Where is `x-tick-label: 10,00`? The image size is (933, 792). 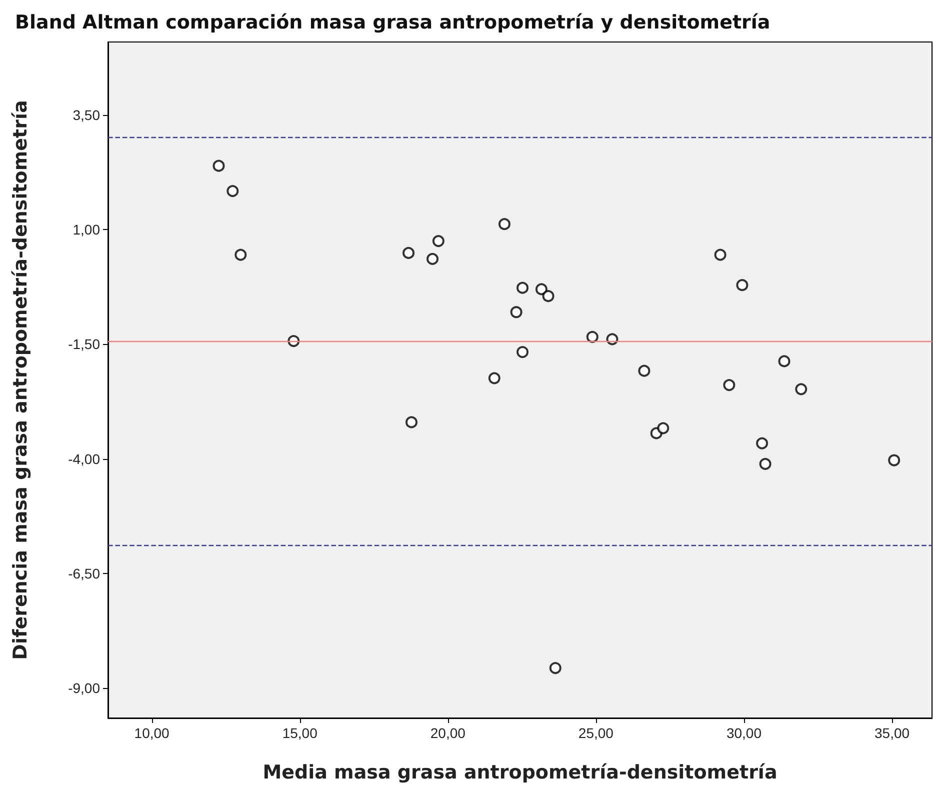
x-tick-label: 10,00 is located at coordinates (152, 733).